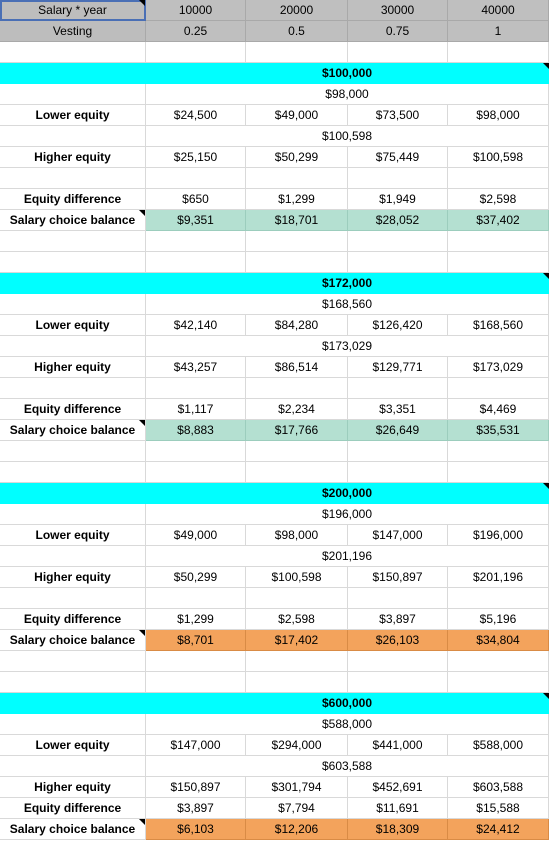 The width and height of the screenshot is (549, 843). I want to click on block-title: $100,000, so click(347, 73).